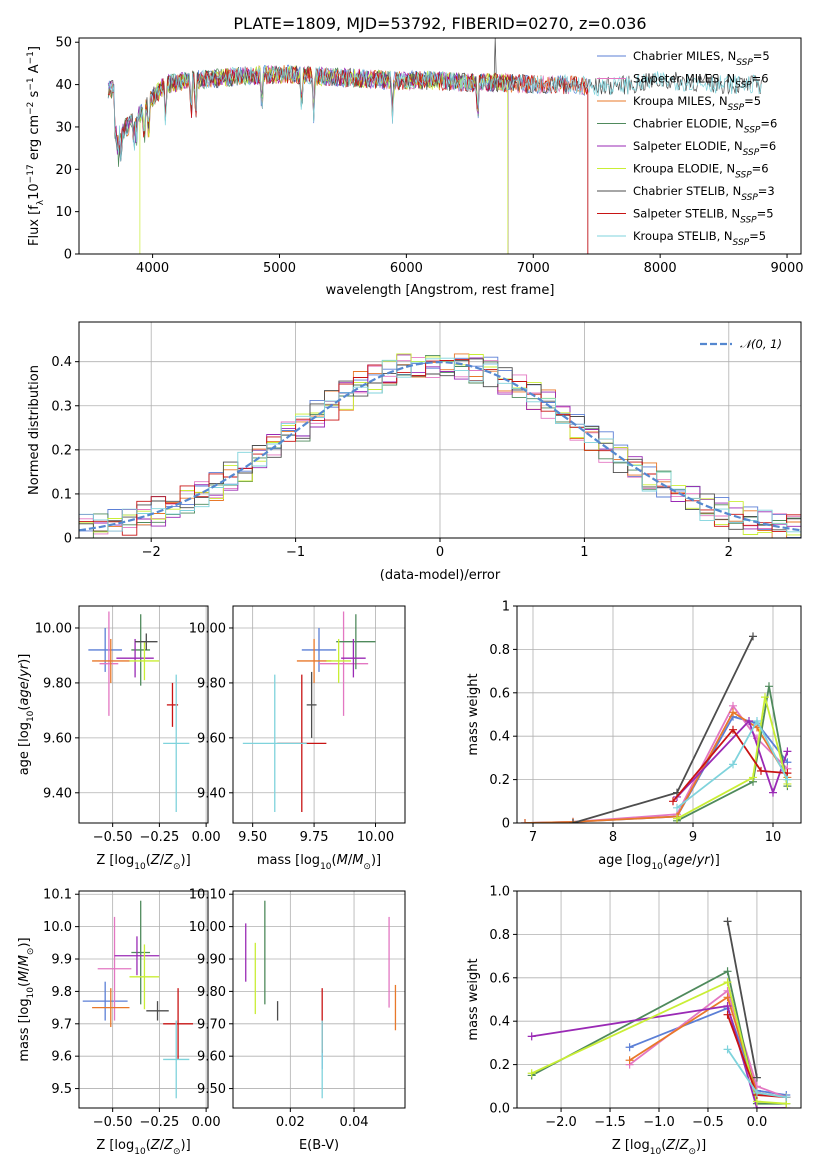  Describe the element at coordinates (499, 650) in the screenshot. I see `y-tick-label: 0.8` at that location.